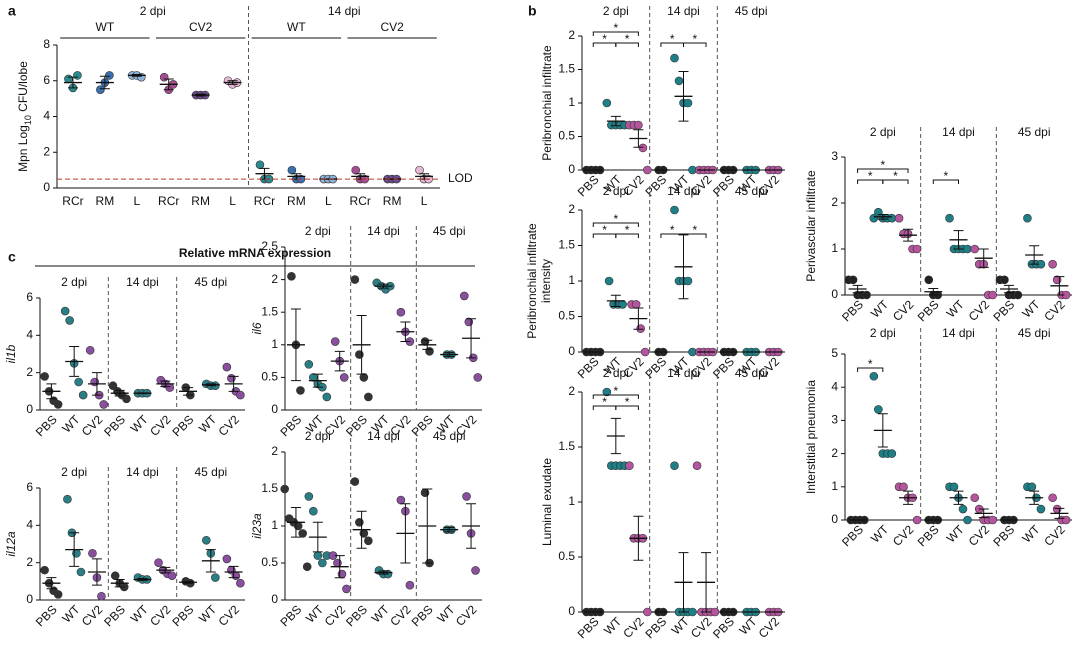  What do you see at coordinates (566, 136) in the screenshot?
I see `y-tick-label: 0.5` at bounding box center [566, 136].